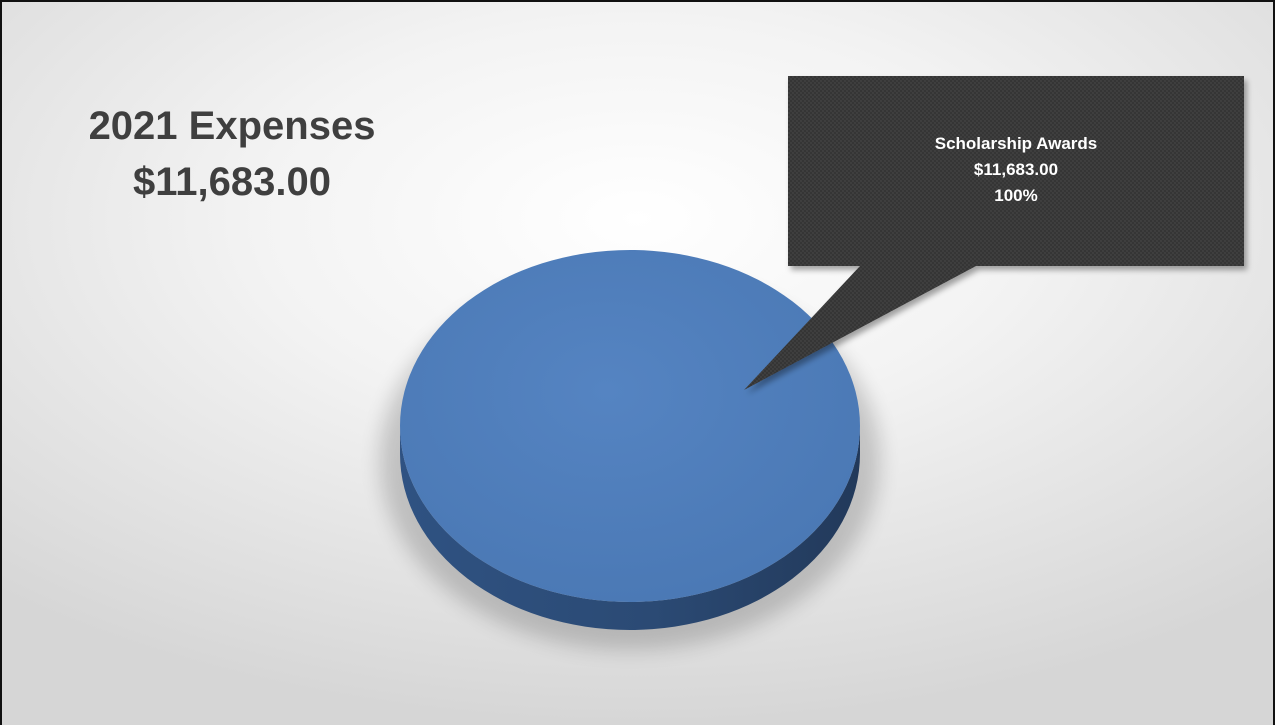 The height and width of the screenshot is (725, 1279). I want to click on callout-percent-label: 100%, so click(1015, 195).